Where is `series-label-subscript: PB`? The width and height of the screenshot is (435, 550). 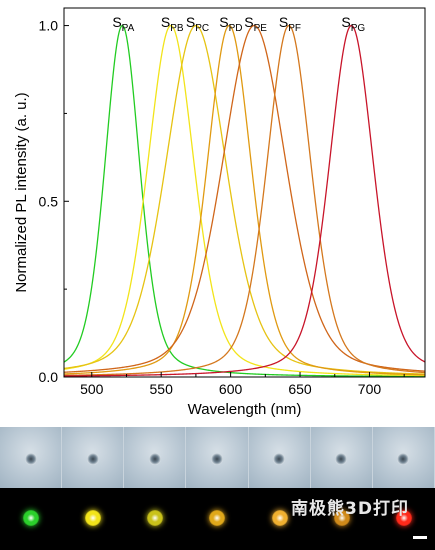 series-label-subscript: PB is located at coordinates (177, 28).